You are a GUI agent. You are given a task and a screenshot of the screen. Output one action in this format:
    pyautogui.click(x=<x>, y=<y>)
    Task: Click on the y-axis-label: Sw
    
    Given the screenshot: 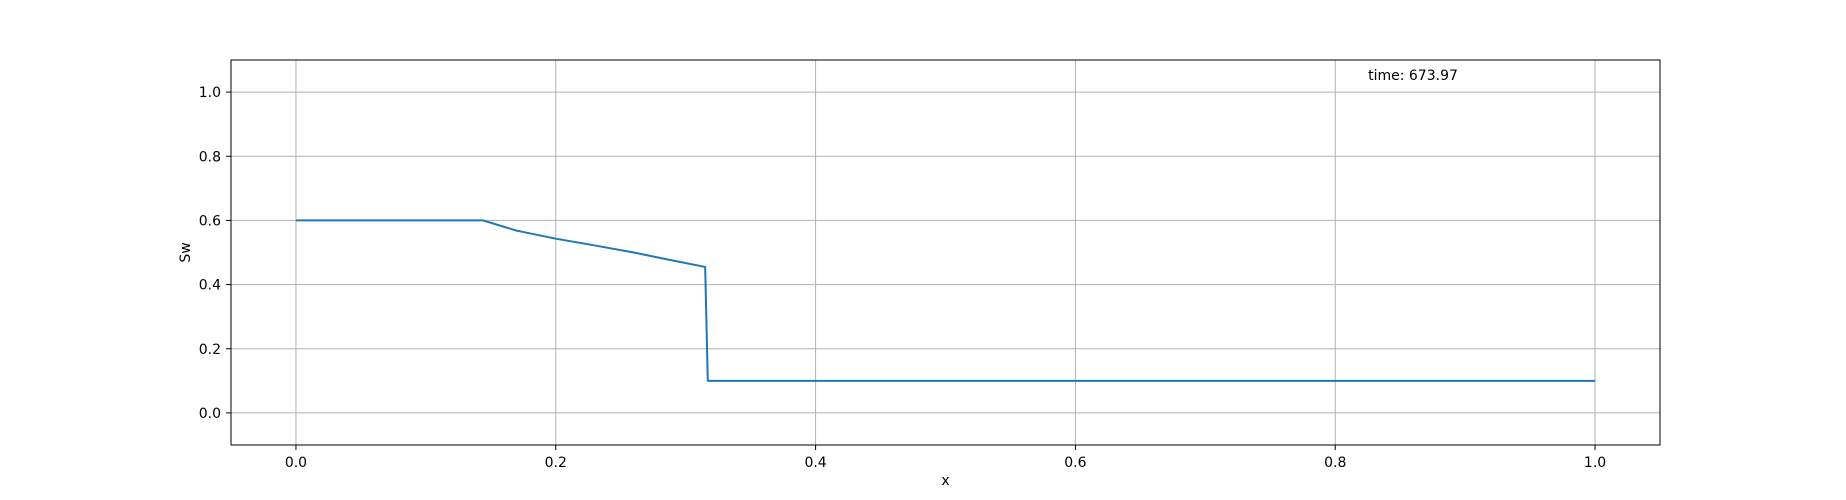 What is the action you would take?
    pyautogui.click(x=186, y=252)
    